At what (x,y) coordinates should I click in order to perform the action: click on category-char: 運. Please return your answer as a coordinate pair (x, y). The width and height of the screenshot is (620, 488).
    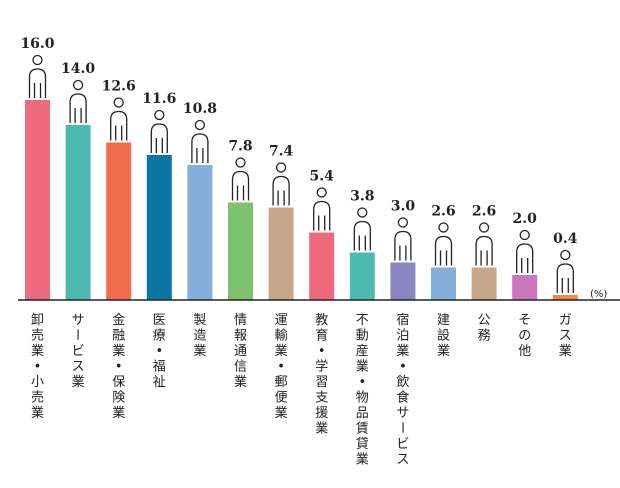
    Looking at the image, I should click on (281, 320).